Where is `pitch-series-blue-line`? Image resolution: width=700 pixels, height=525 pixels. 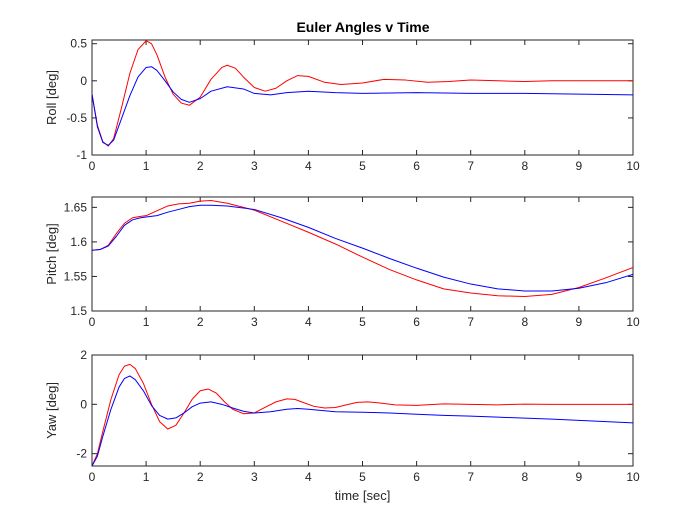
pitch-series-blue-line is located at coordinates (362, 248).